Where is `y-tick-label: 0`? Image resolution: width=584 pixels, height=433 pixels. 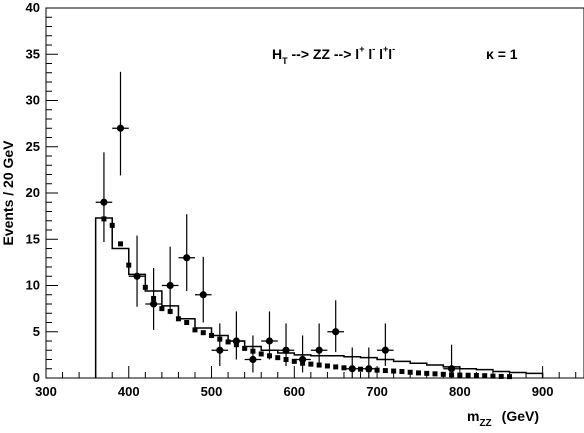 y-tick-label: 0 is located at coordinates (36, 377).